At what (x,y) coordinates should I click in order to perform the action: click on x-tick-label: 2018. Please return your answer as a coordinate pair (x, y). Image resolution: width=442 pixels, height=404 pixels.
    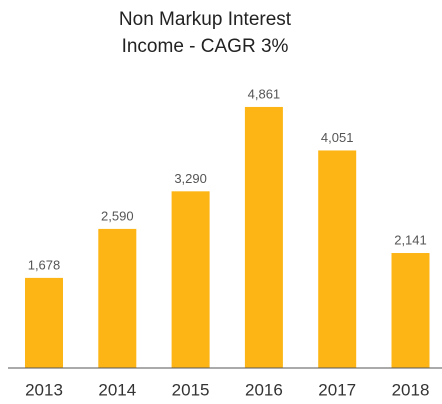
    Looking at the image, I should click on (411, 389).